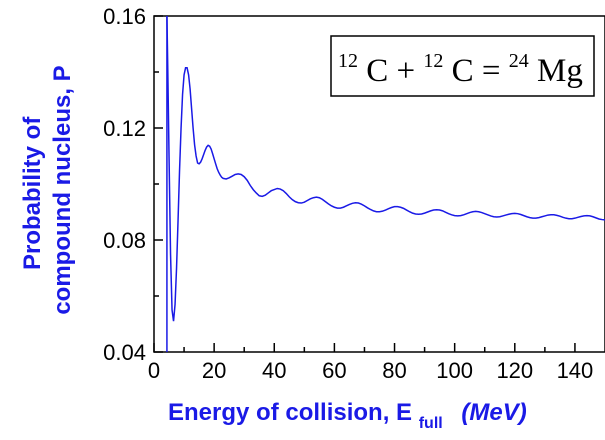 Image resolution: width=605 pixels, height=440 pixels. What do you see at coordinates (394, 370) in the screenshot?
I see `x-tick-label: 80` at bounding box center [394, 370].